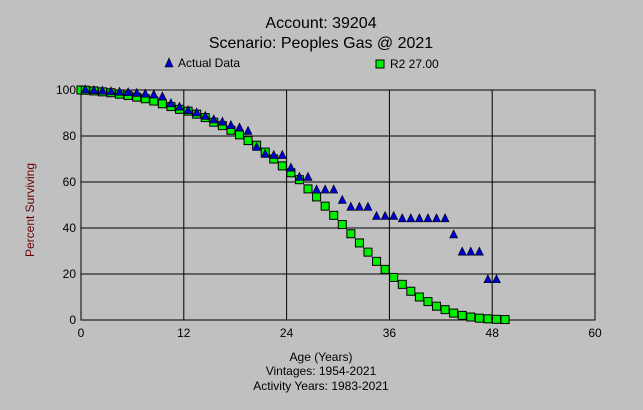 The height and width of the screenshot is (410, 643). Describe the element at coordinates (70, 274) in the screenshot. I see `y-tick-label: 20` at that location.